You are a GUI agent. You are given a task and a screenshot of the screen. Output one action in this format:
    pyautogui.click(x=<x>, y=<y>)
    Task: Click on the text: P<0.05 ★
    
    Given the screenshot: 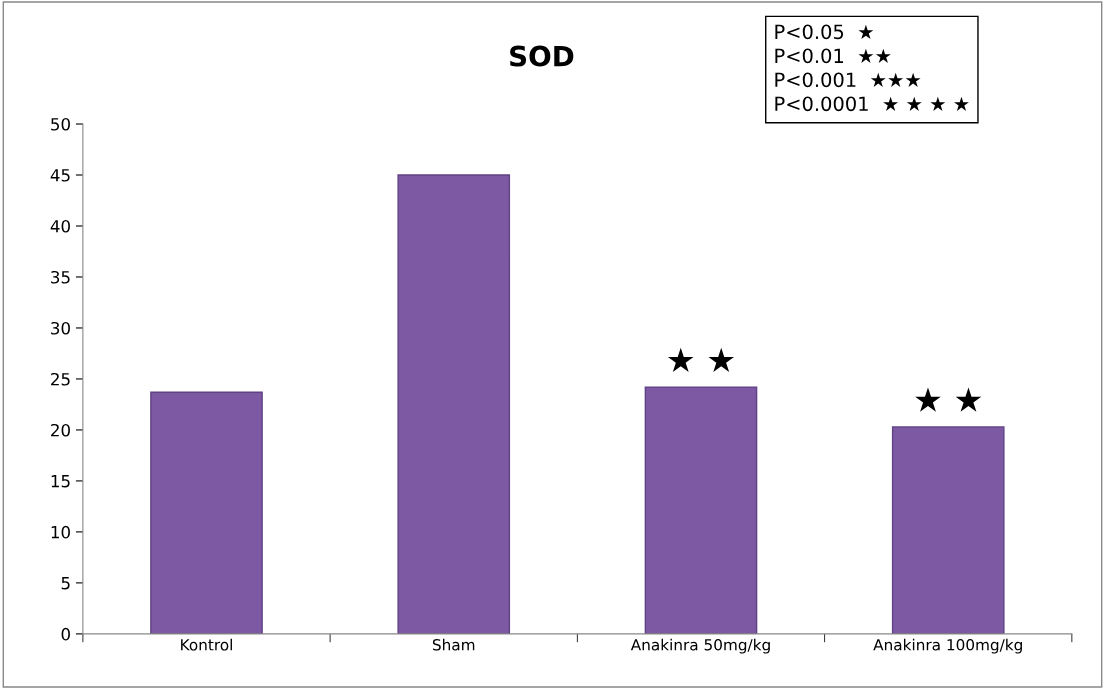 What is the action you would take?
    pyautogui.click(x=824, y=32)
    